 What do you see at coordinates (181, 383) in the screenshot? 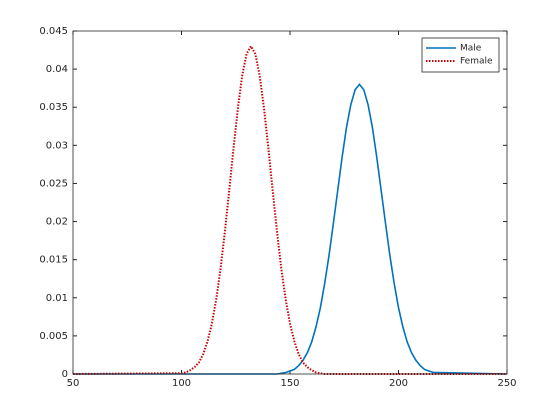
I see `x-tick-label: 100` at bounding box center [181, 383].